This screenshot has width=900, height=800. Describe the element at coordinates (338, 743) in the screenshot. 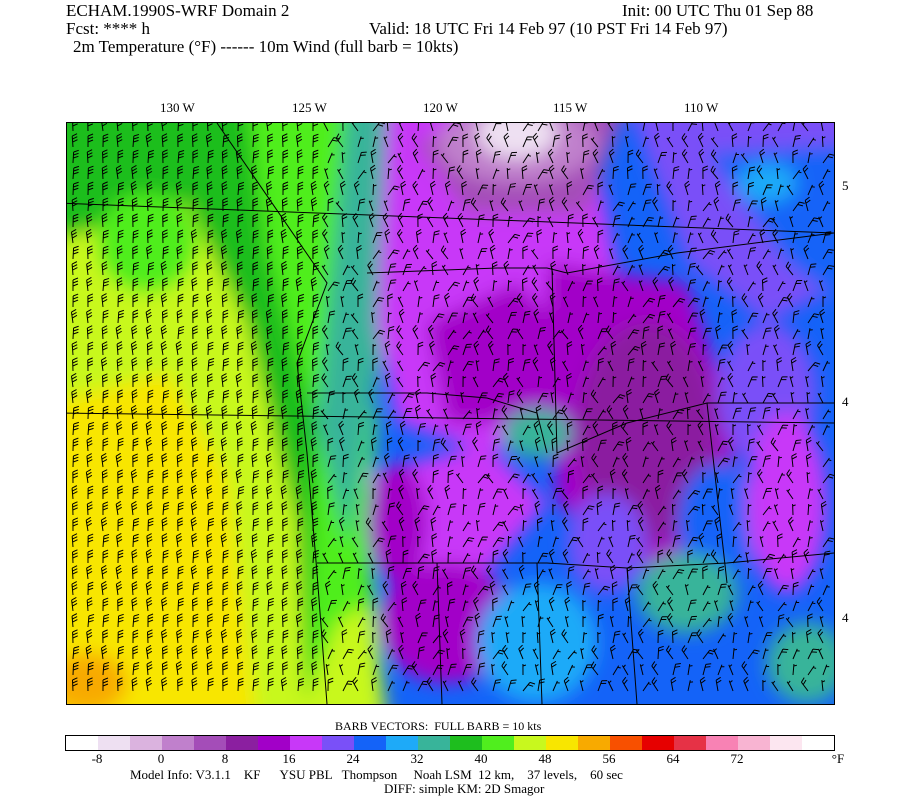

I see `colorbar-swatch` at that location.